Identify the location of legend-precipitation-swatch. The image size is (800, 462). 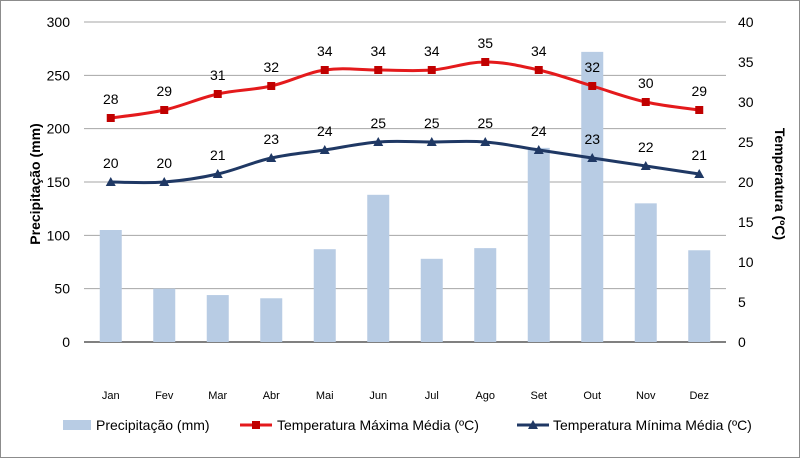
(77, 425).